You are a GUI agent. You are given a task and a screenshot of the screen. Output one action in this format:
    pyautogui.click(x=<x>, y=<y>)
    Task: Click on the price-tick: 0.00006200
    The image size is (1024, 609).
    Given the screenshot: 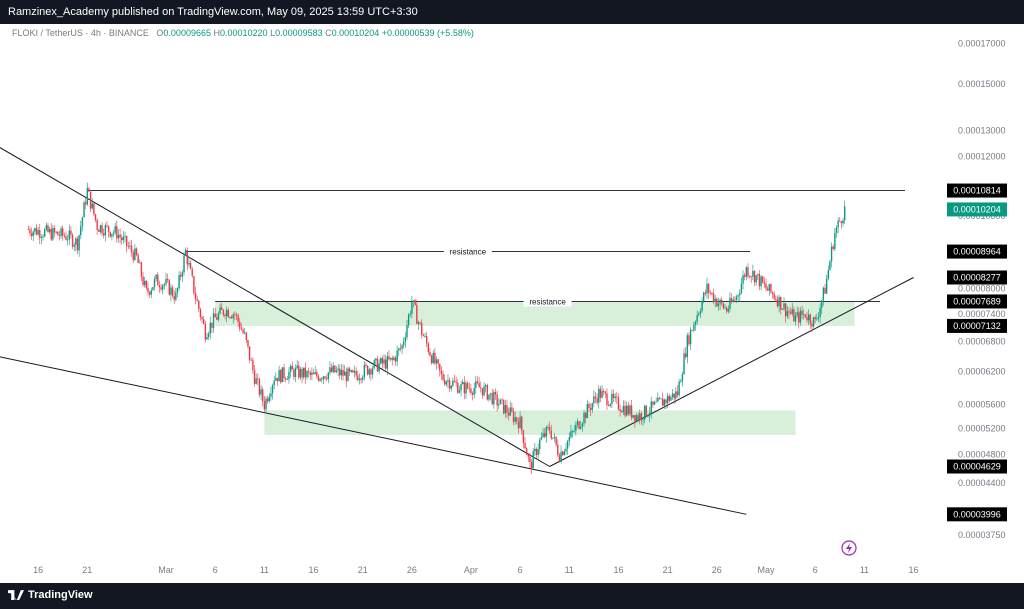 What is the action you would take?
    pyautogui.click(x=982, y=371)
    